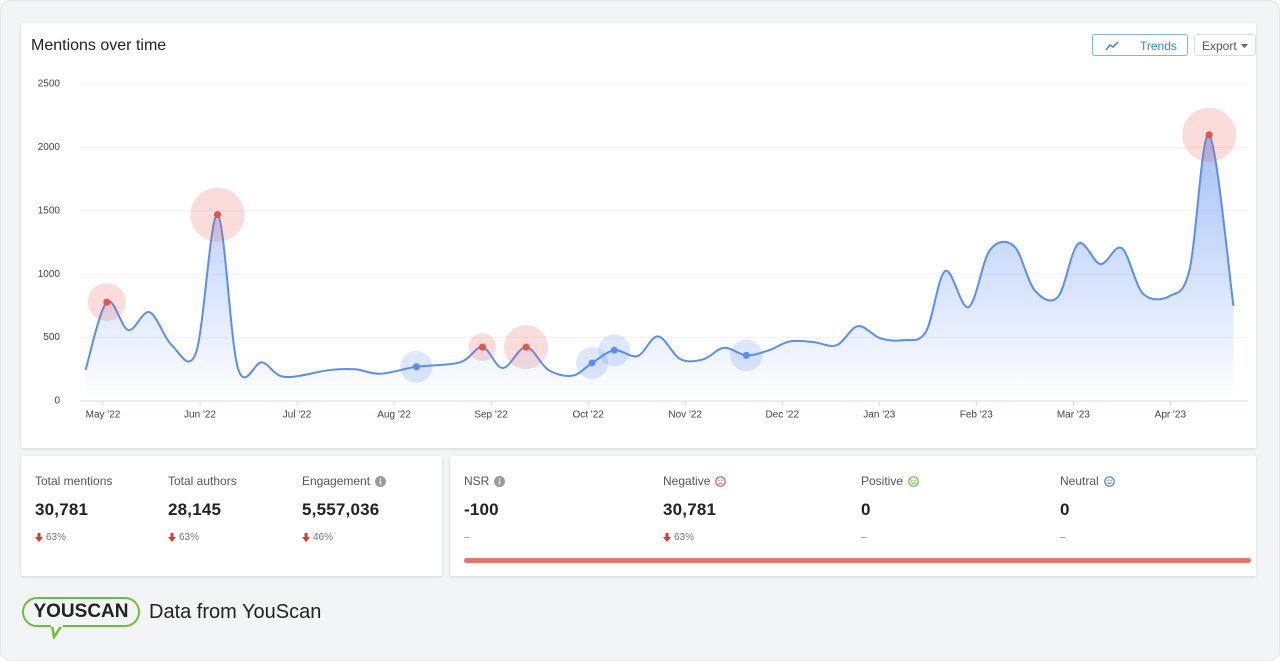  I want to click on stat-value: 28,145, so click(195, 509).